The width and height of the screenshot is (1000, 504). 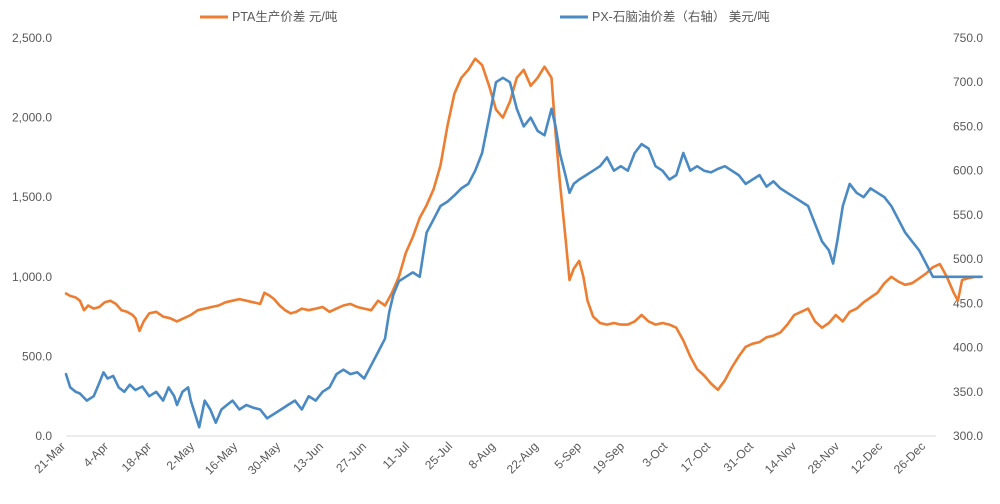 What do you see at coordinates (739, 457) in the screenshot?
I see `x-tick-label: 31-Oct` at bounding box center [739, 457].